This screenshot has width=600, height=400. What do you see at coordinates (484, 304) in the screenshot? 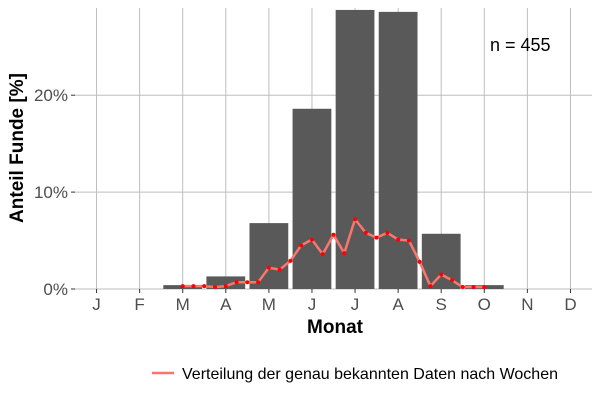
I see `x-tick-label: O` at bounding box center [484, 304].